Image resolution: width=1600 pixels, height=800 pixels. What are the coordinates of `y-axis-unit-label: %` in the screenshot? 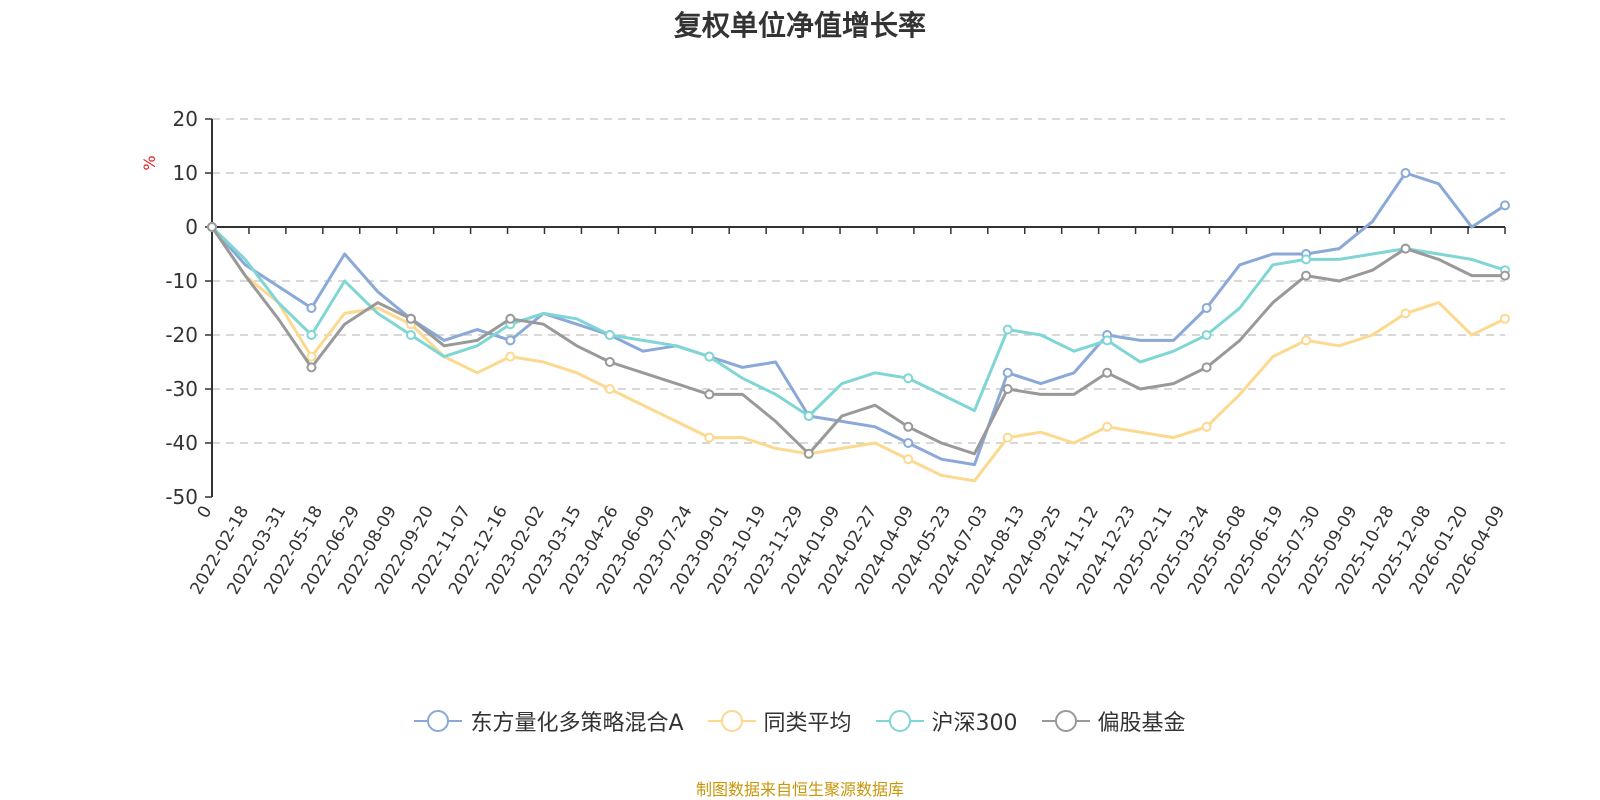 It's located at (149, 162).